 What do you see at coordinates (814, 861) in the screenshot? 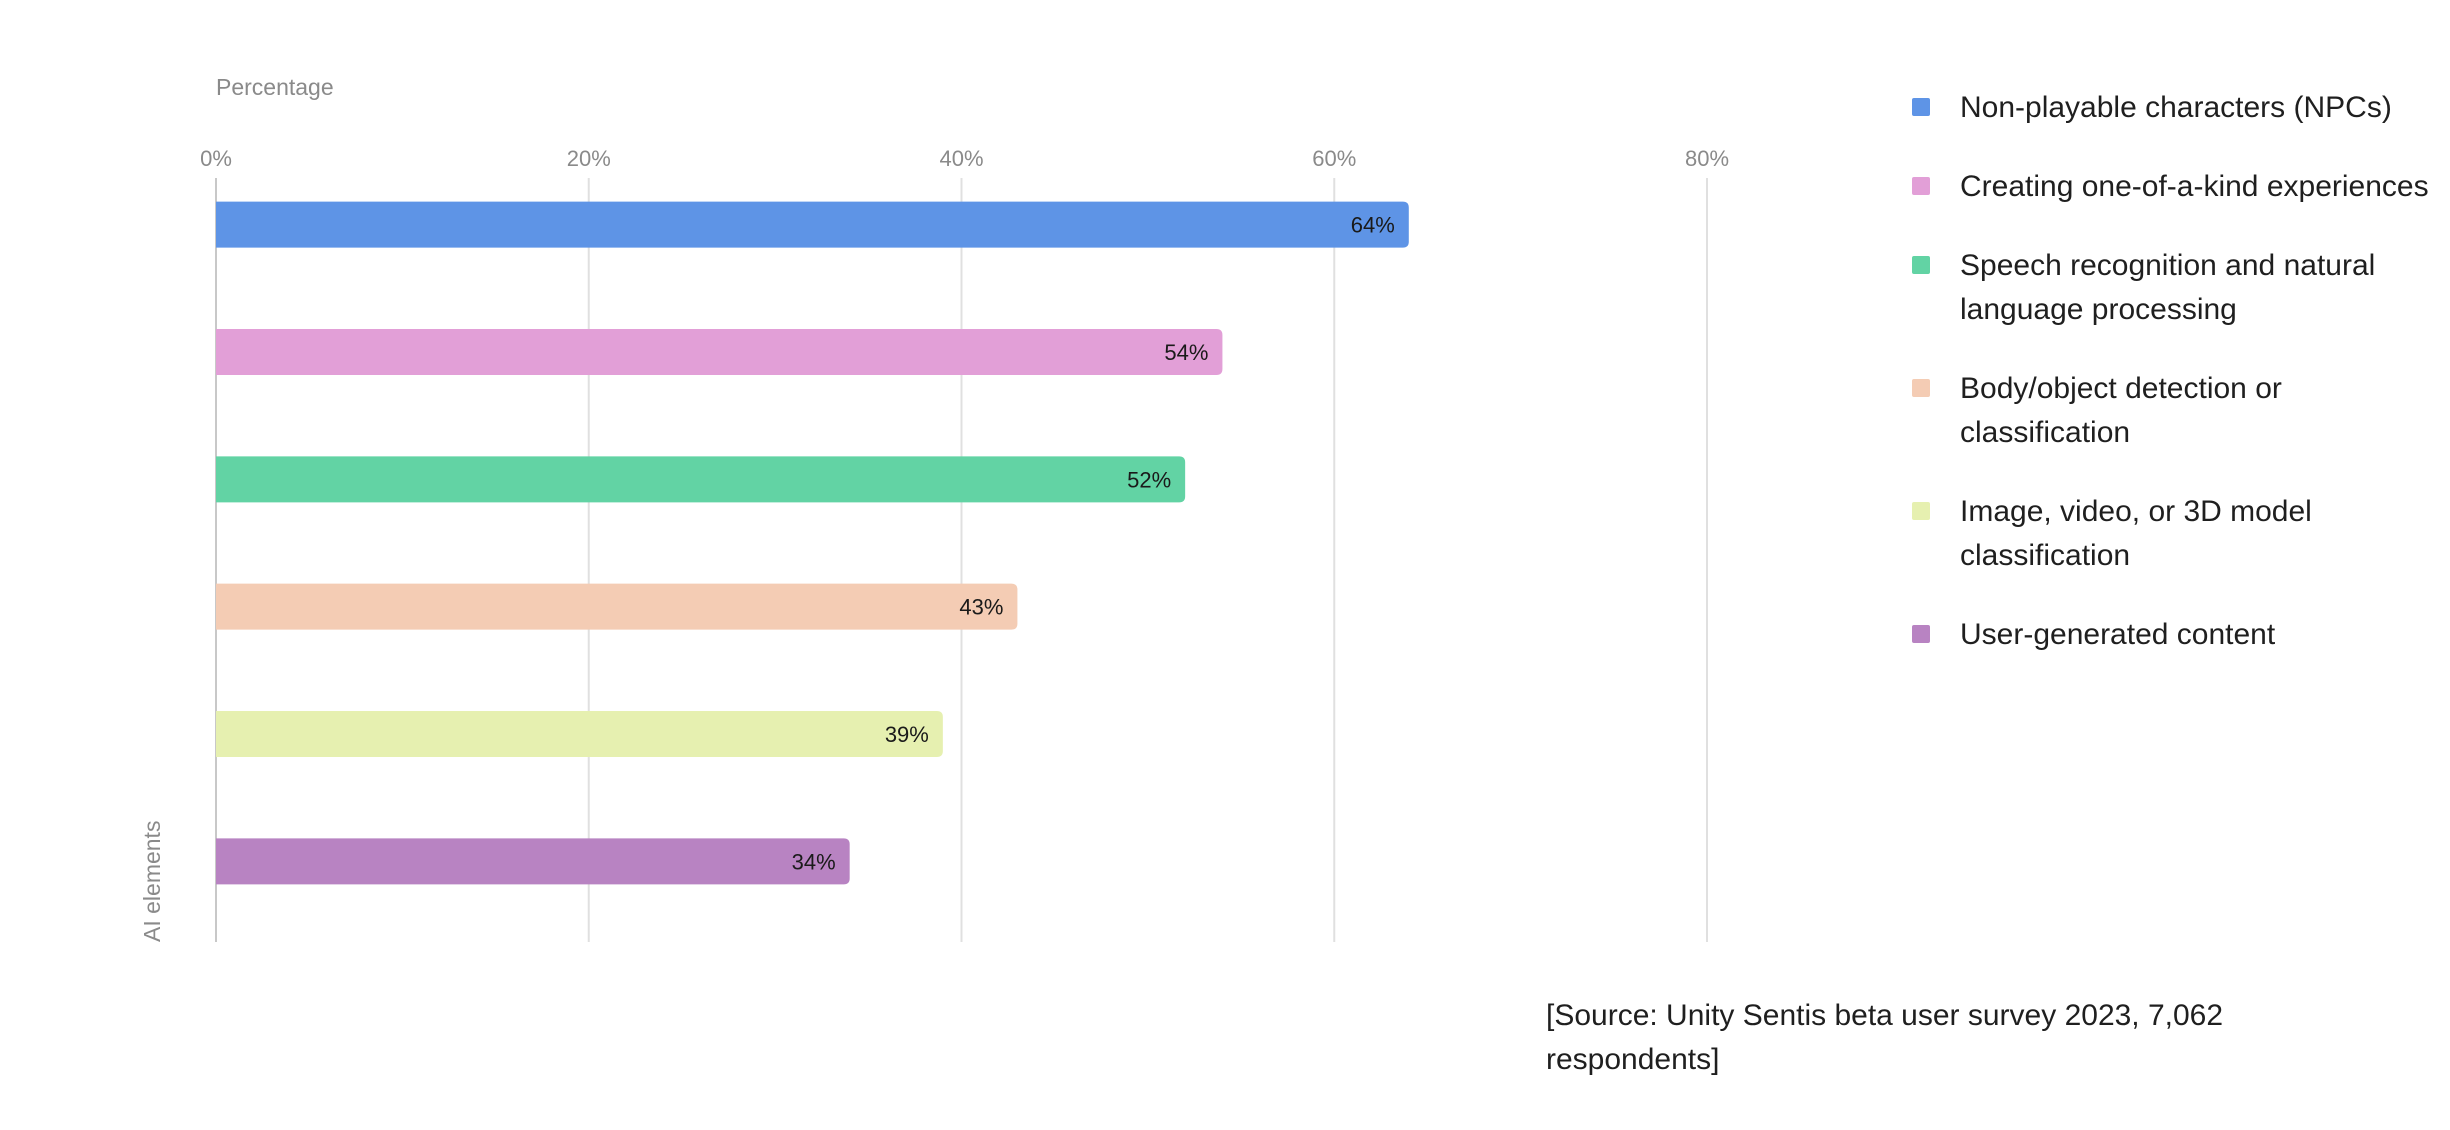
I see `bar-data-label: 34%` at bounding box center [814, 861].